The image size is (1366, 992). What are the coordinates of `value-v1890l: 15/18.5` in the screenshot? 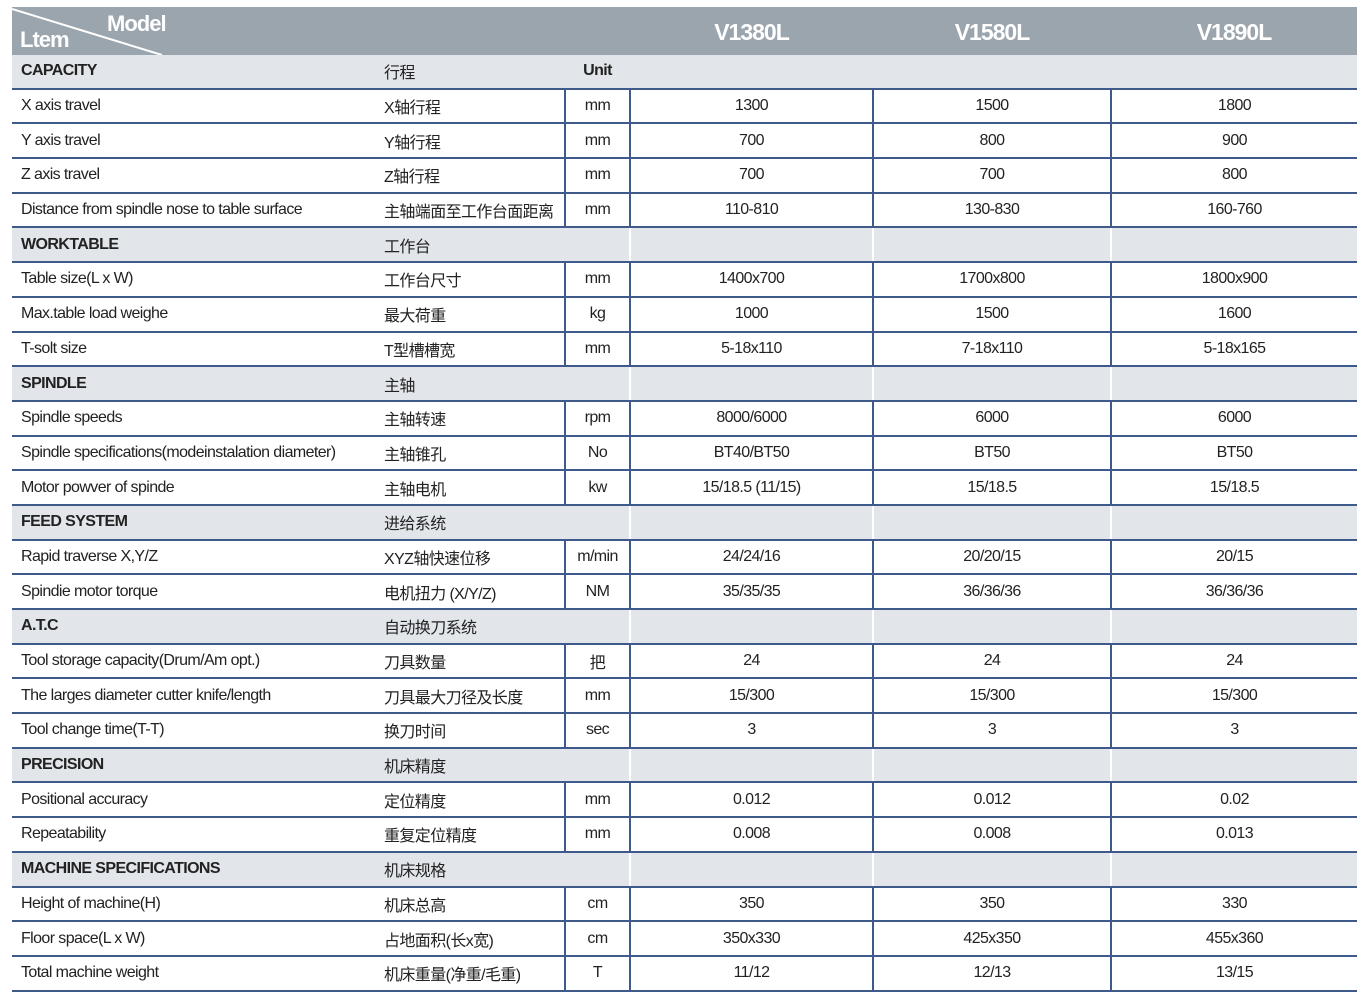 It's located at (1233, 488).